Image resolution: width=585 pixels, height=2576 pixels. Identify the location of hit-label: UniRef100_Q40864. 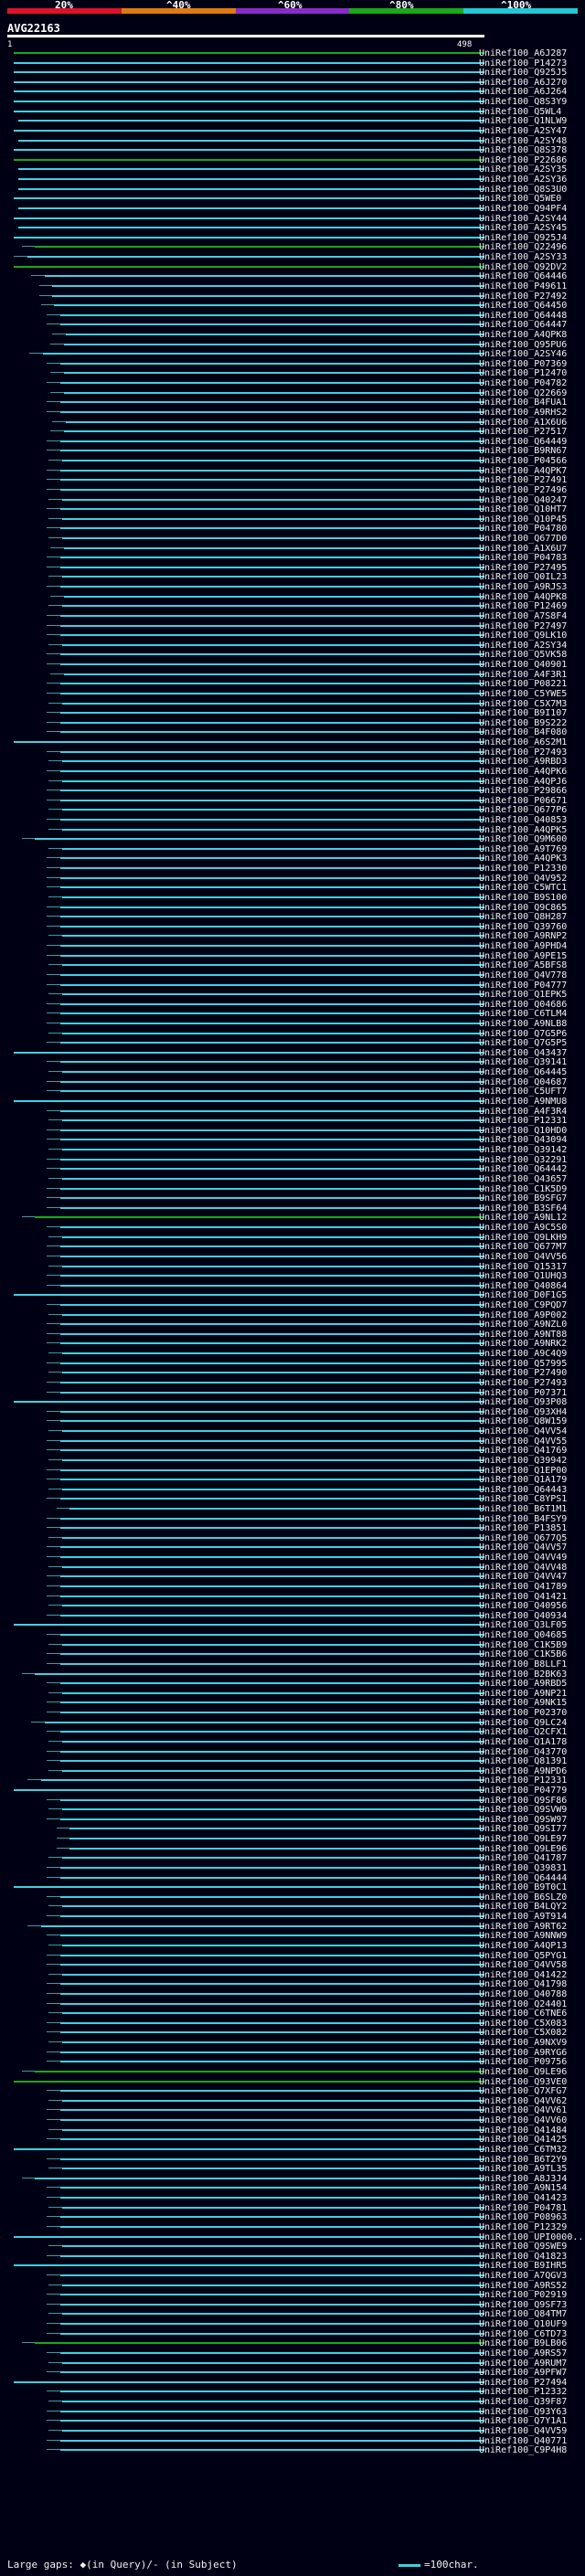
(523, 1285).